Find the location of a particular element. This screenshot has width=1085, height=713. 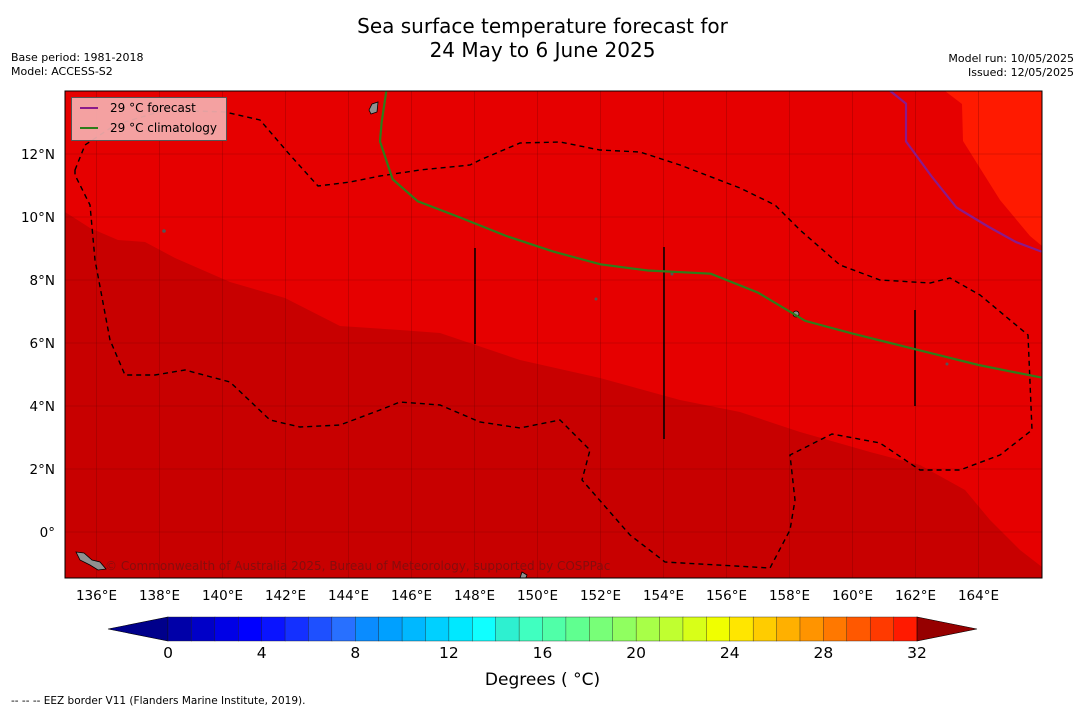

y-tick-label: 0° is located at coordinates (47, 533).